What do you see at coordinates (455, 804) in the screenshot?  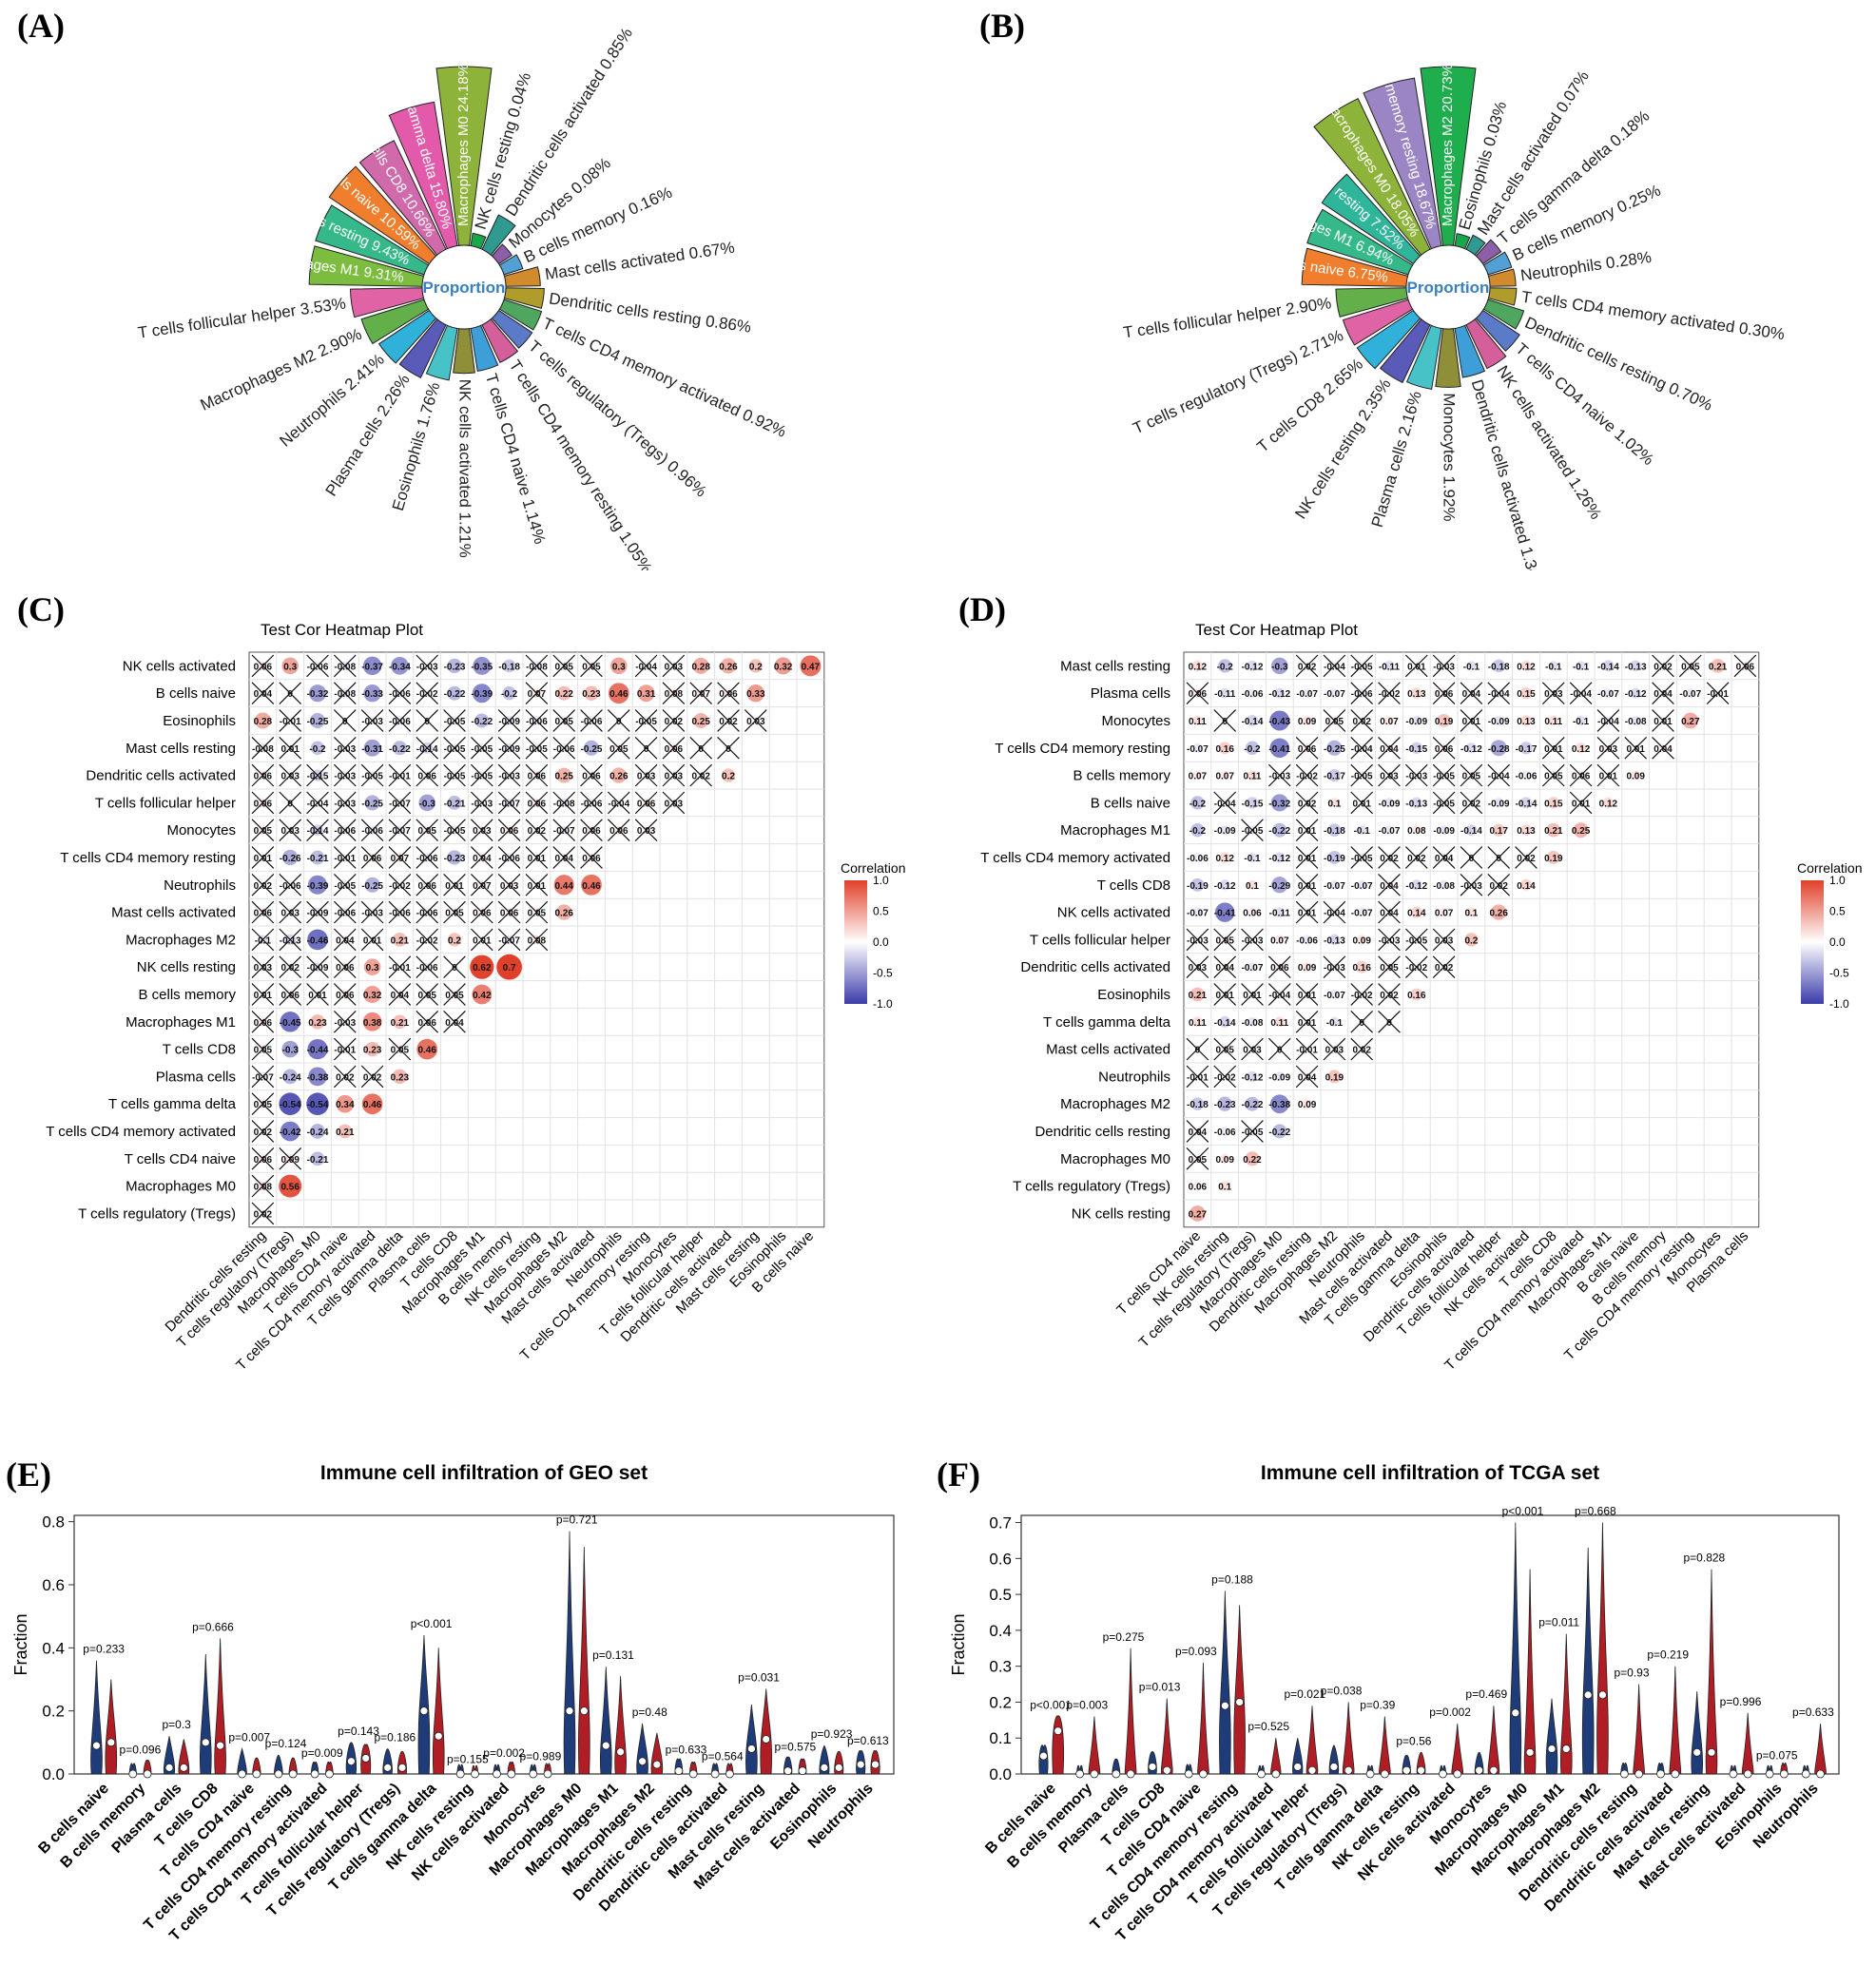 I see `heatmap-cell-value: -0.21` at bounding box center [455, 804].